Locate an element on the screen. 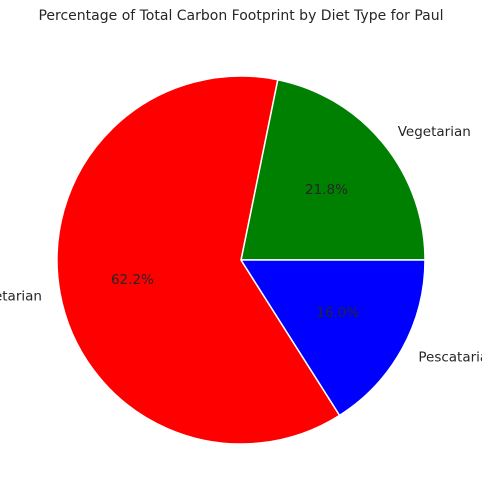  slice-percent-pescatarian: 16.0% is located at coordinates (337, 313).